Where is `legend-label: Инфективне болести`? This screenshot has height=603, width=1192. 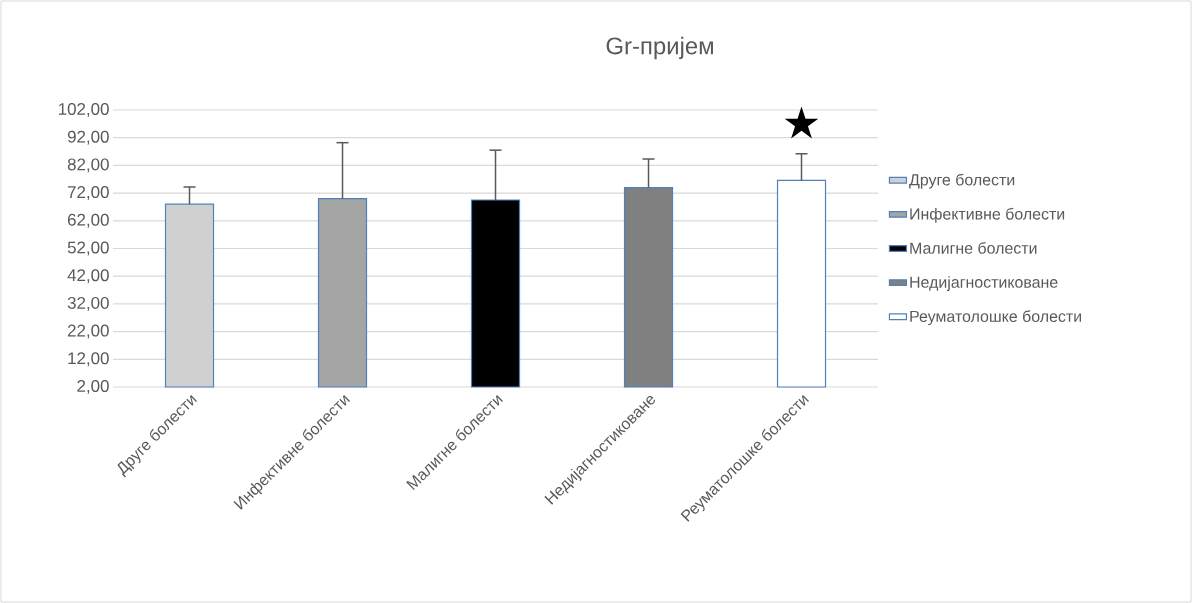
legend-label: Инфективне болести is located at coordinates (987, 215).